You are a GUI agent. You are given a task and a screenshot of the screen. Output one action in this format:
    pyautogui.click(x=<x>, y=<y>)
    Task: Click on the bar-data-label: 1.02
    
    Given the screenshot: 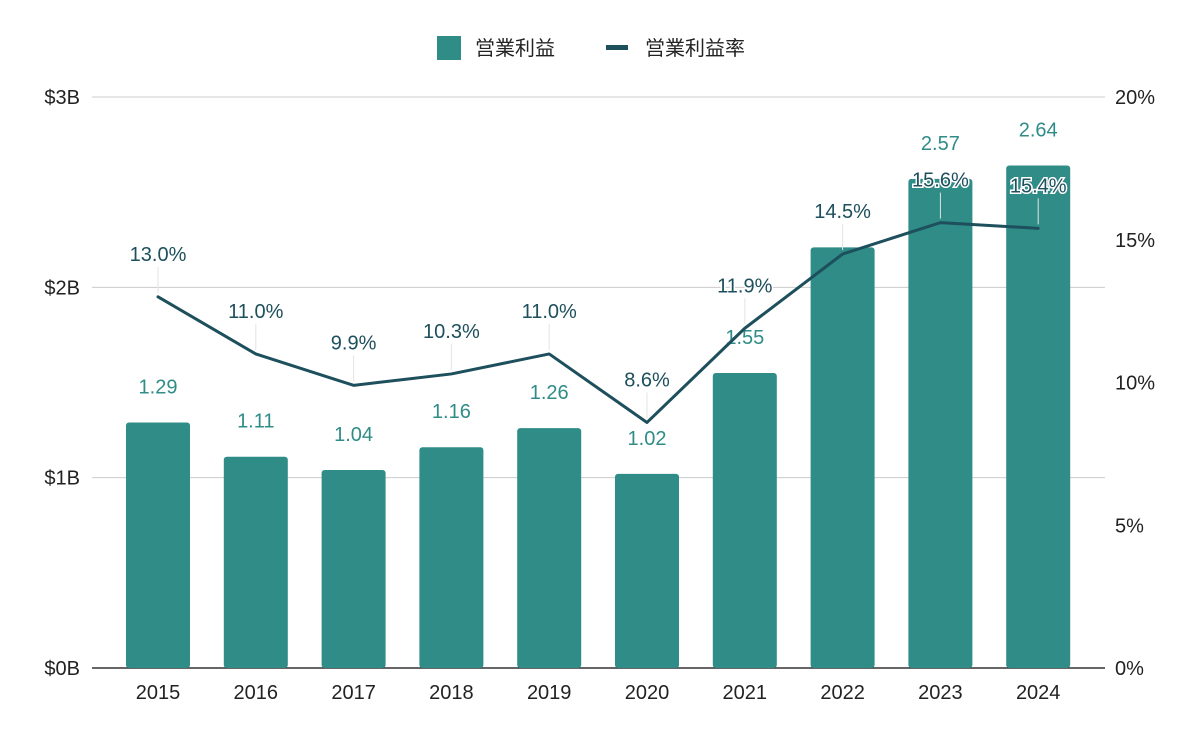 What is the action you would take?
    pyautogui.click(x=647, y=439)
    